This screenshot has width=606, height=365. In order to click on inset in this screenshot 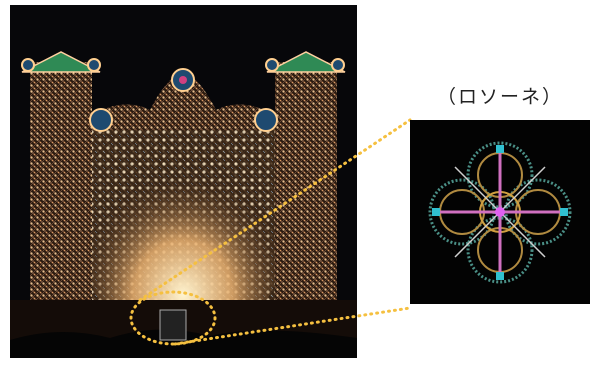, I will do `click(500, 212)`.